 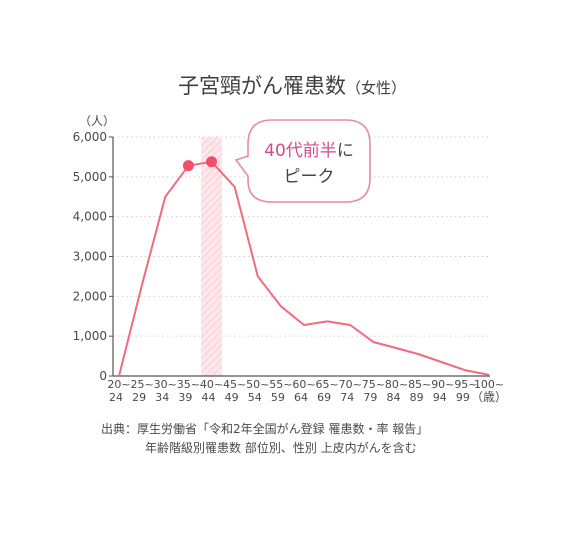 What do you see at coordinates (300, 151) in the screenshot?
I see `callout-highlight: 40代前半` at bounding box center [300, 151].